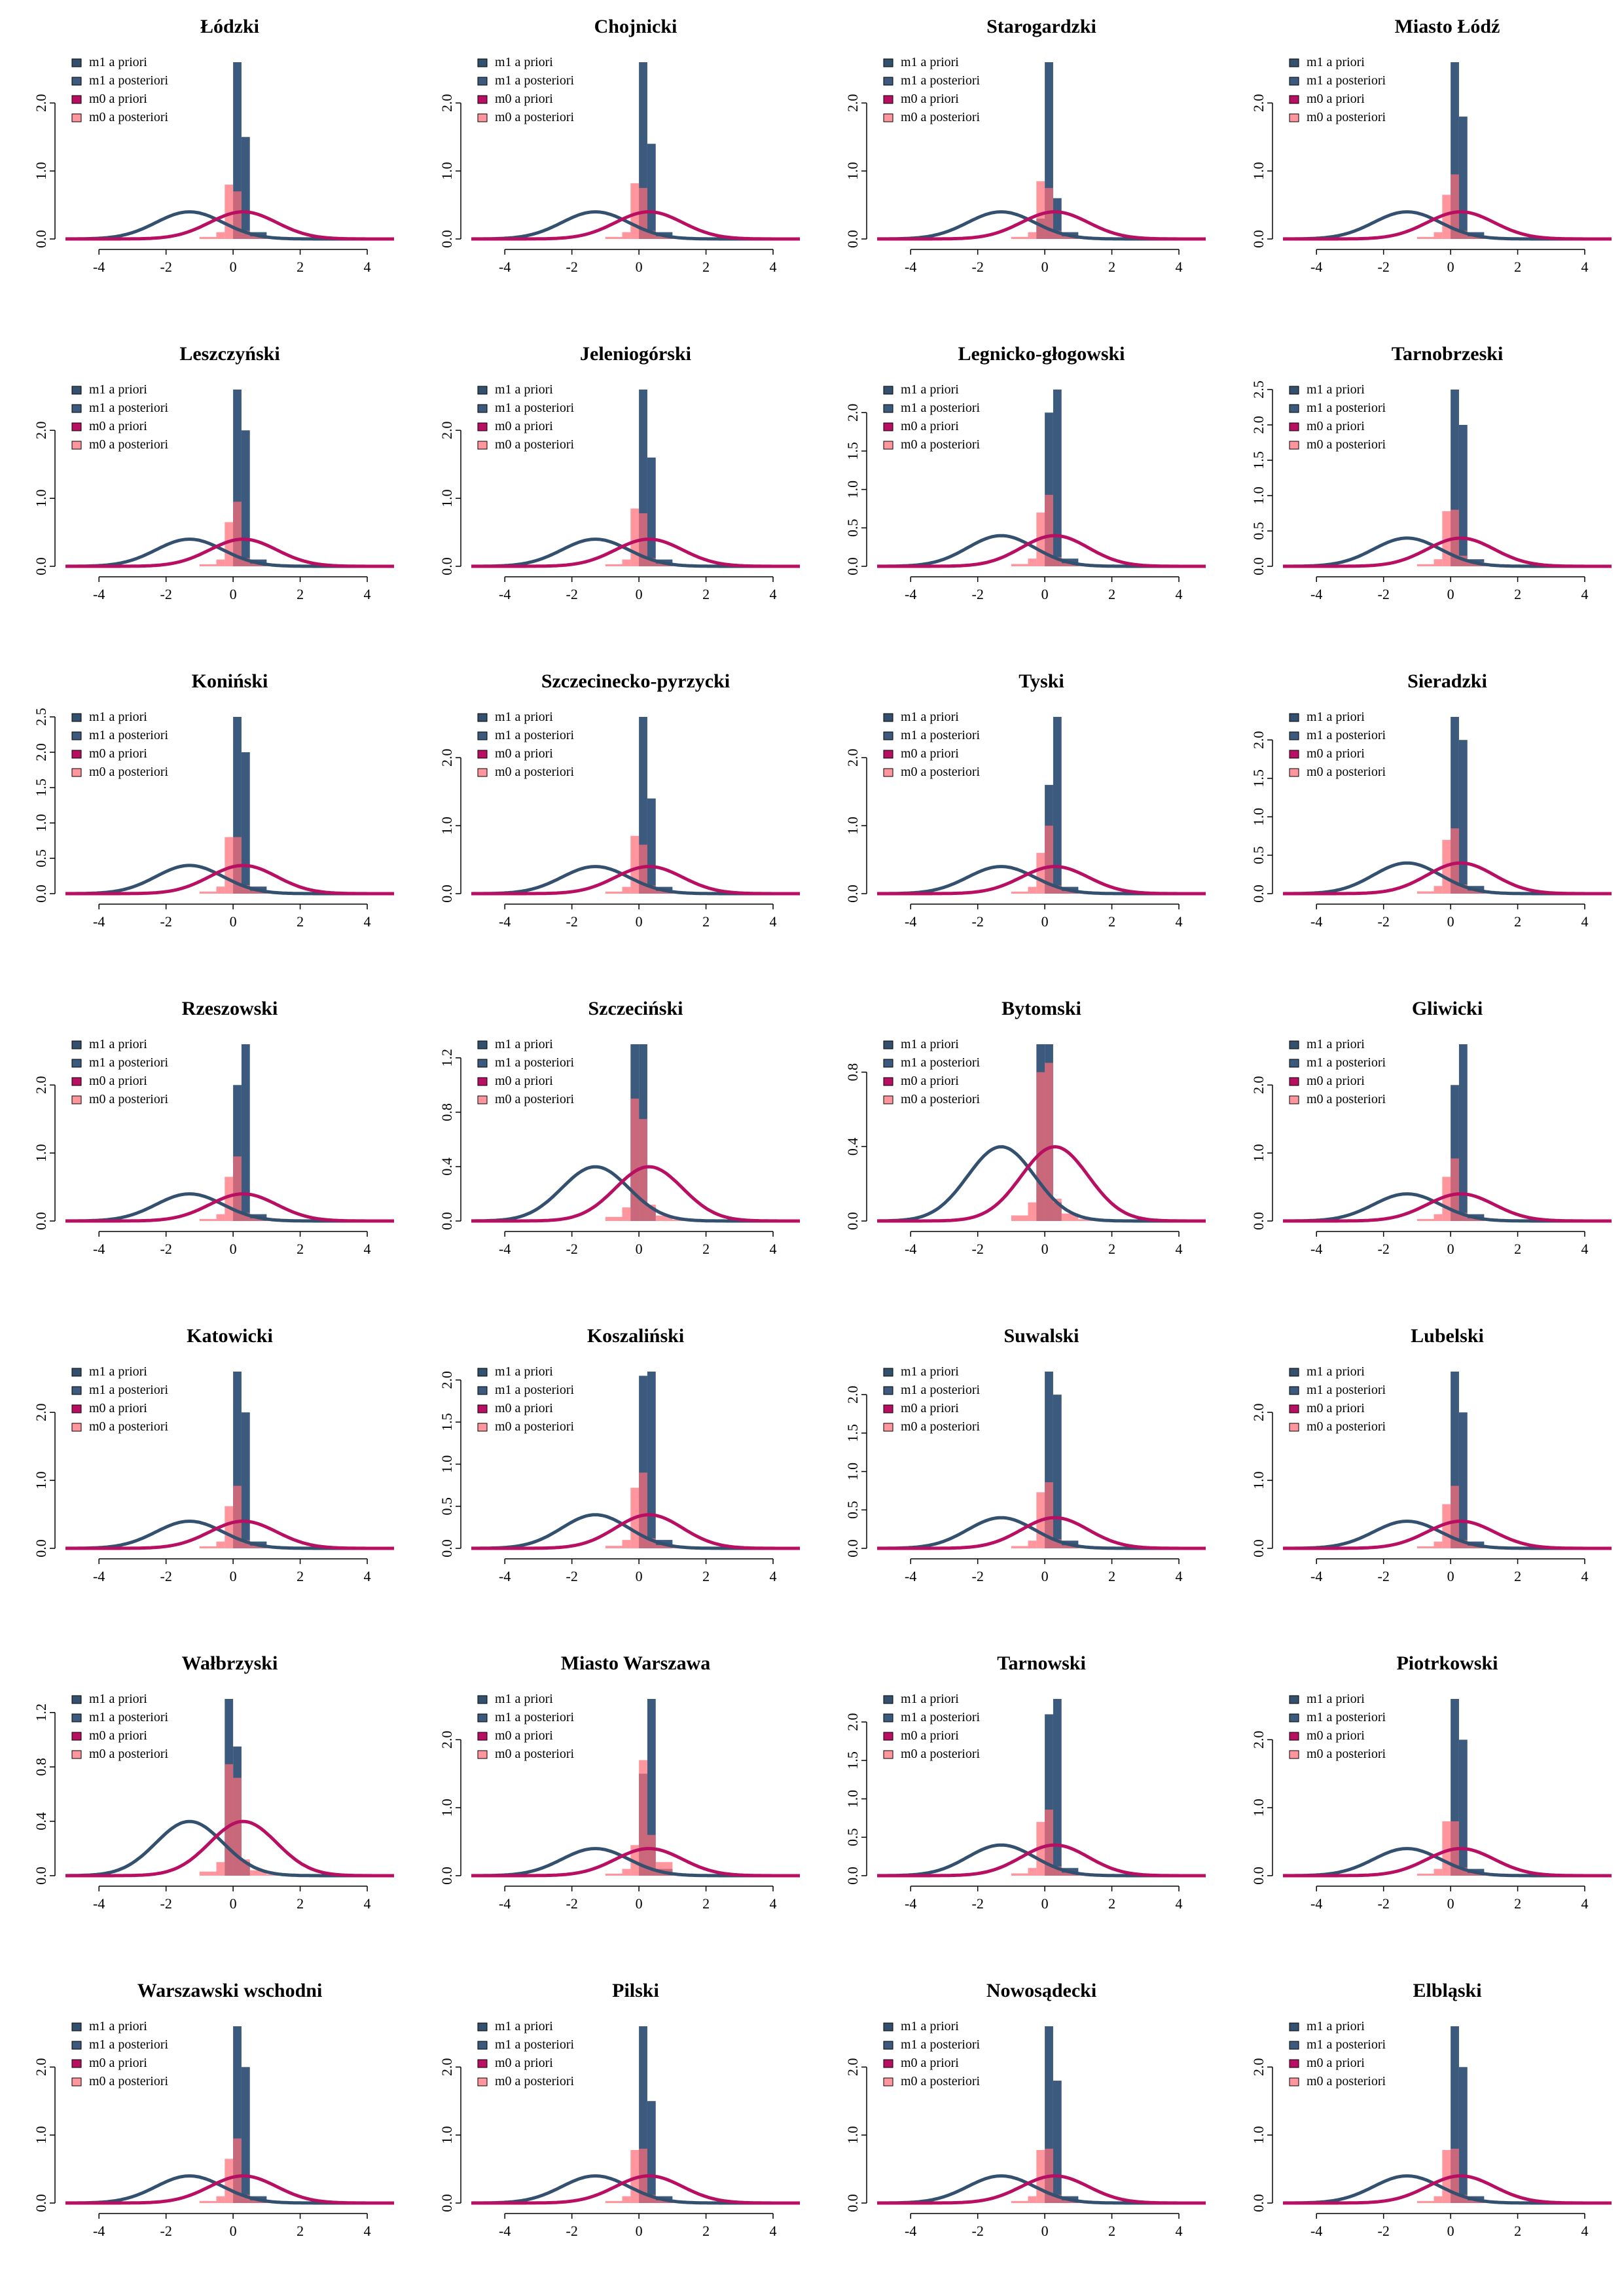 This screenshot has height=2296, width=1624. I want to click on panel-title: Koniński, so click(230, 681).